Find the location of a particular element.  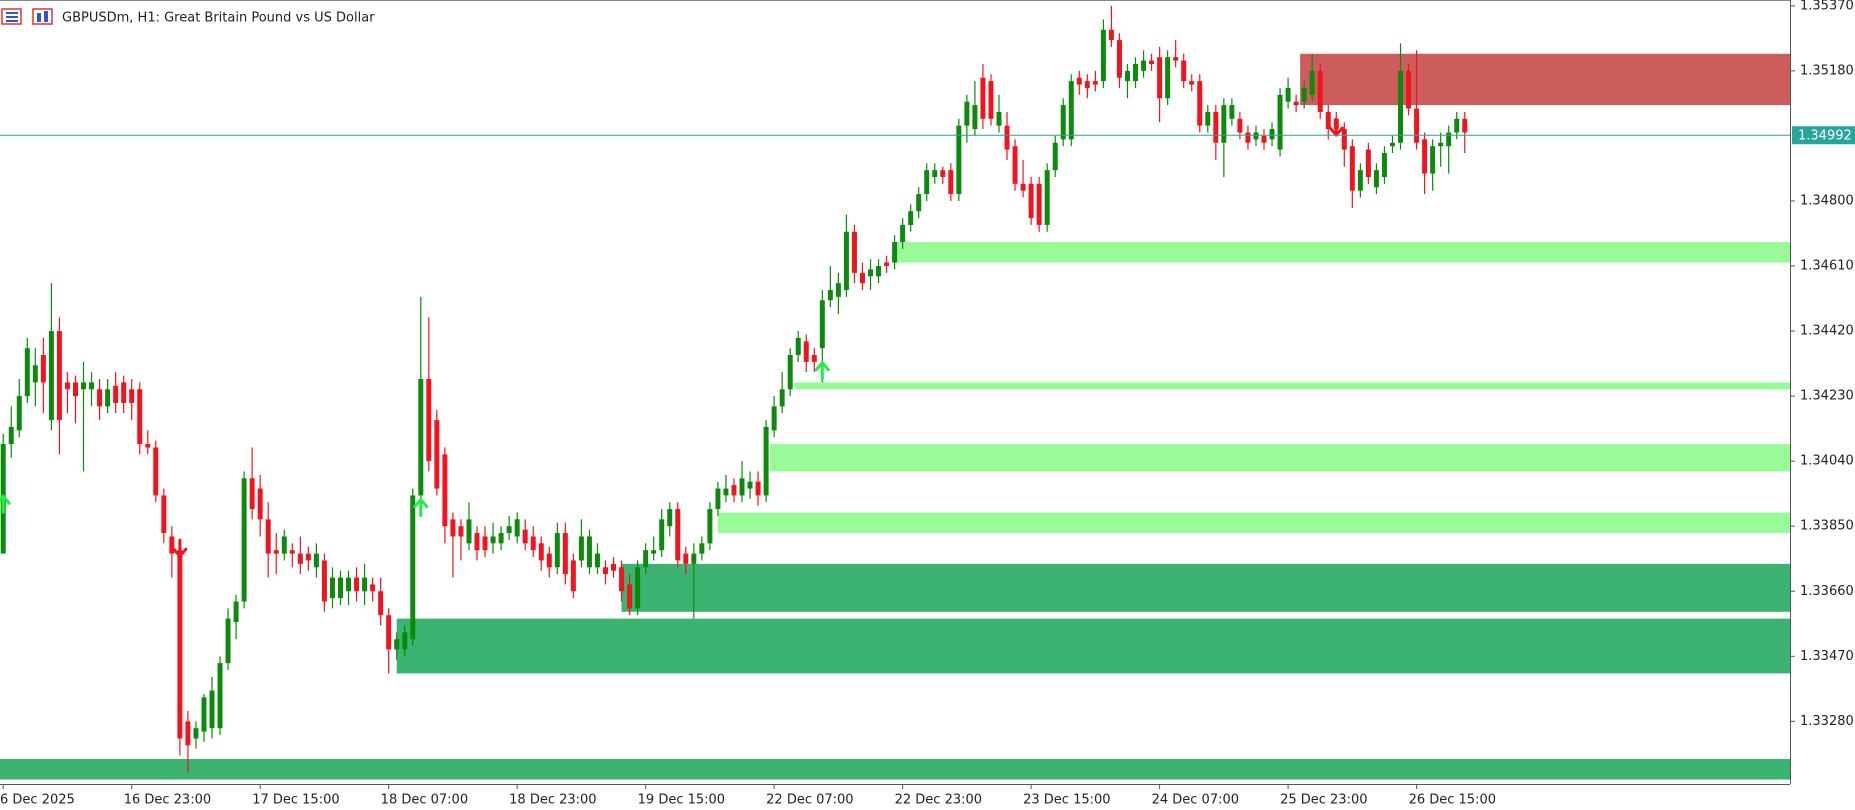

current-price-label: 1.34992 is located at coordinates (1825, 136).